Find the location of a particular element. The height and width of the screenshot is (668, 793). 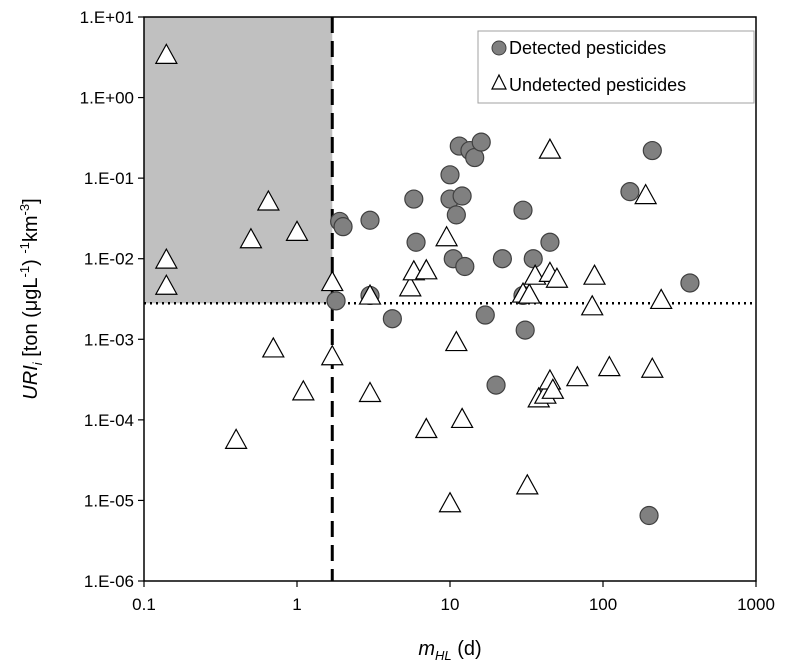

x-axis-title: mHL (d) is located at coordinates (449, 650).